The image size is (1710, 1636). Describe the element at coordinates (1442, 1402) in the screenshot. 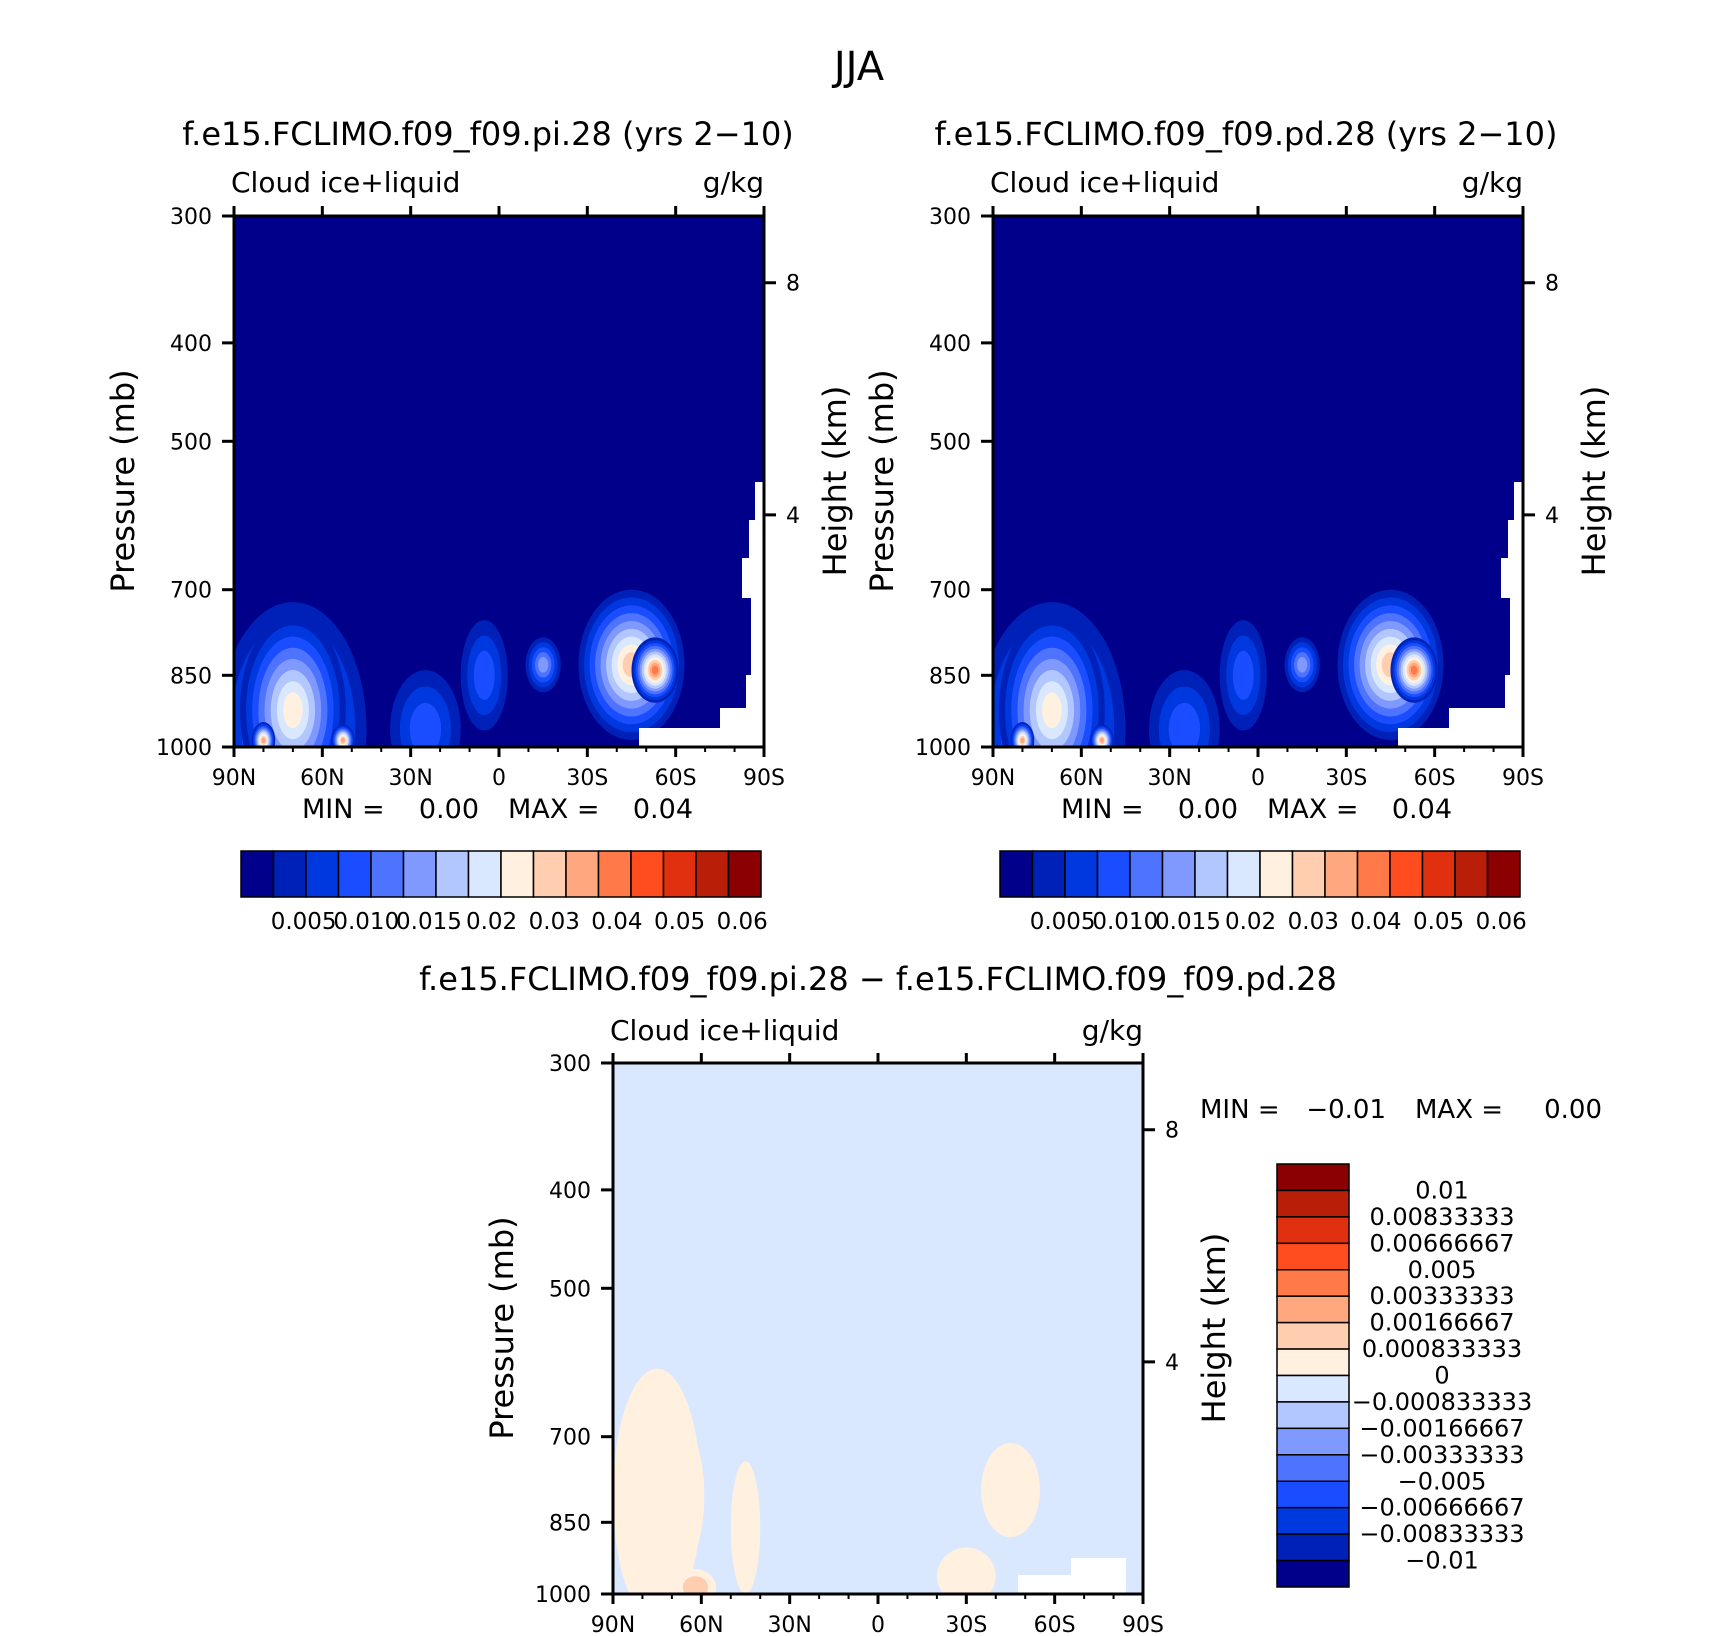

I see `colorbar-label: −0.000833333` at that location.